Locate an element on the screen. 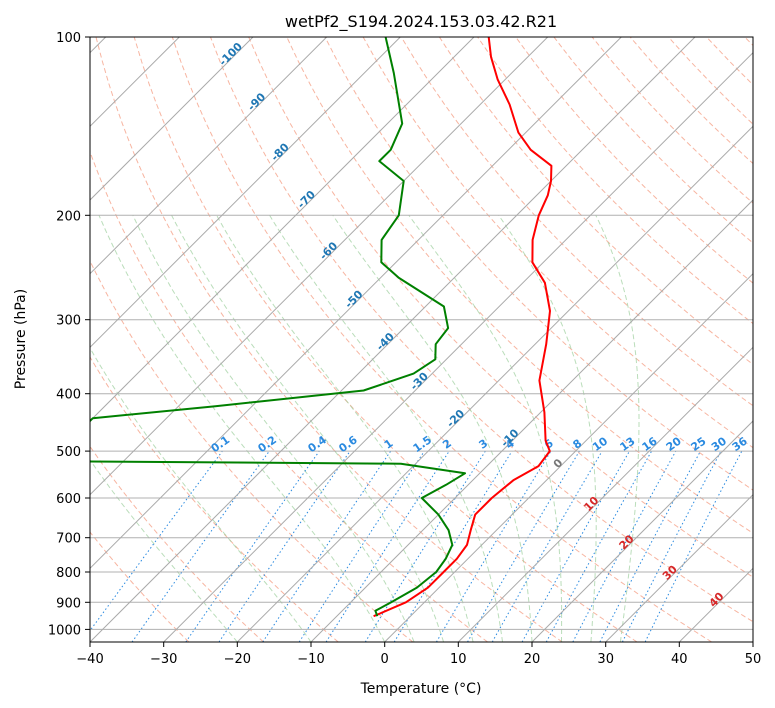 The image size is (775, 708). isotherm-label: -90 is located at coordinates (256, 101).